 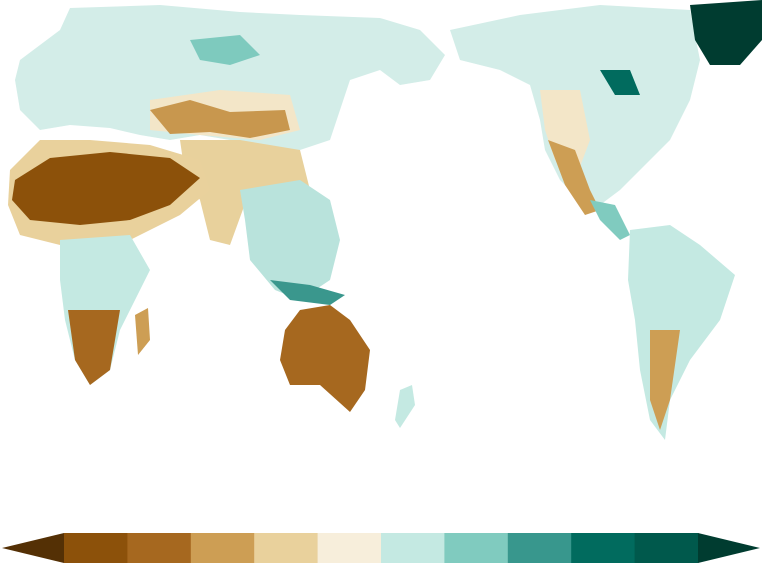 I want to click on nz, so click(x=405, y=406).